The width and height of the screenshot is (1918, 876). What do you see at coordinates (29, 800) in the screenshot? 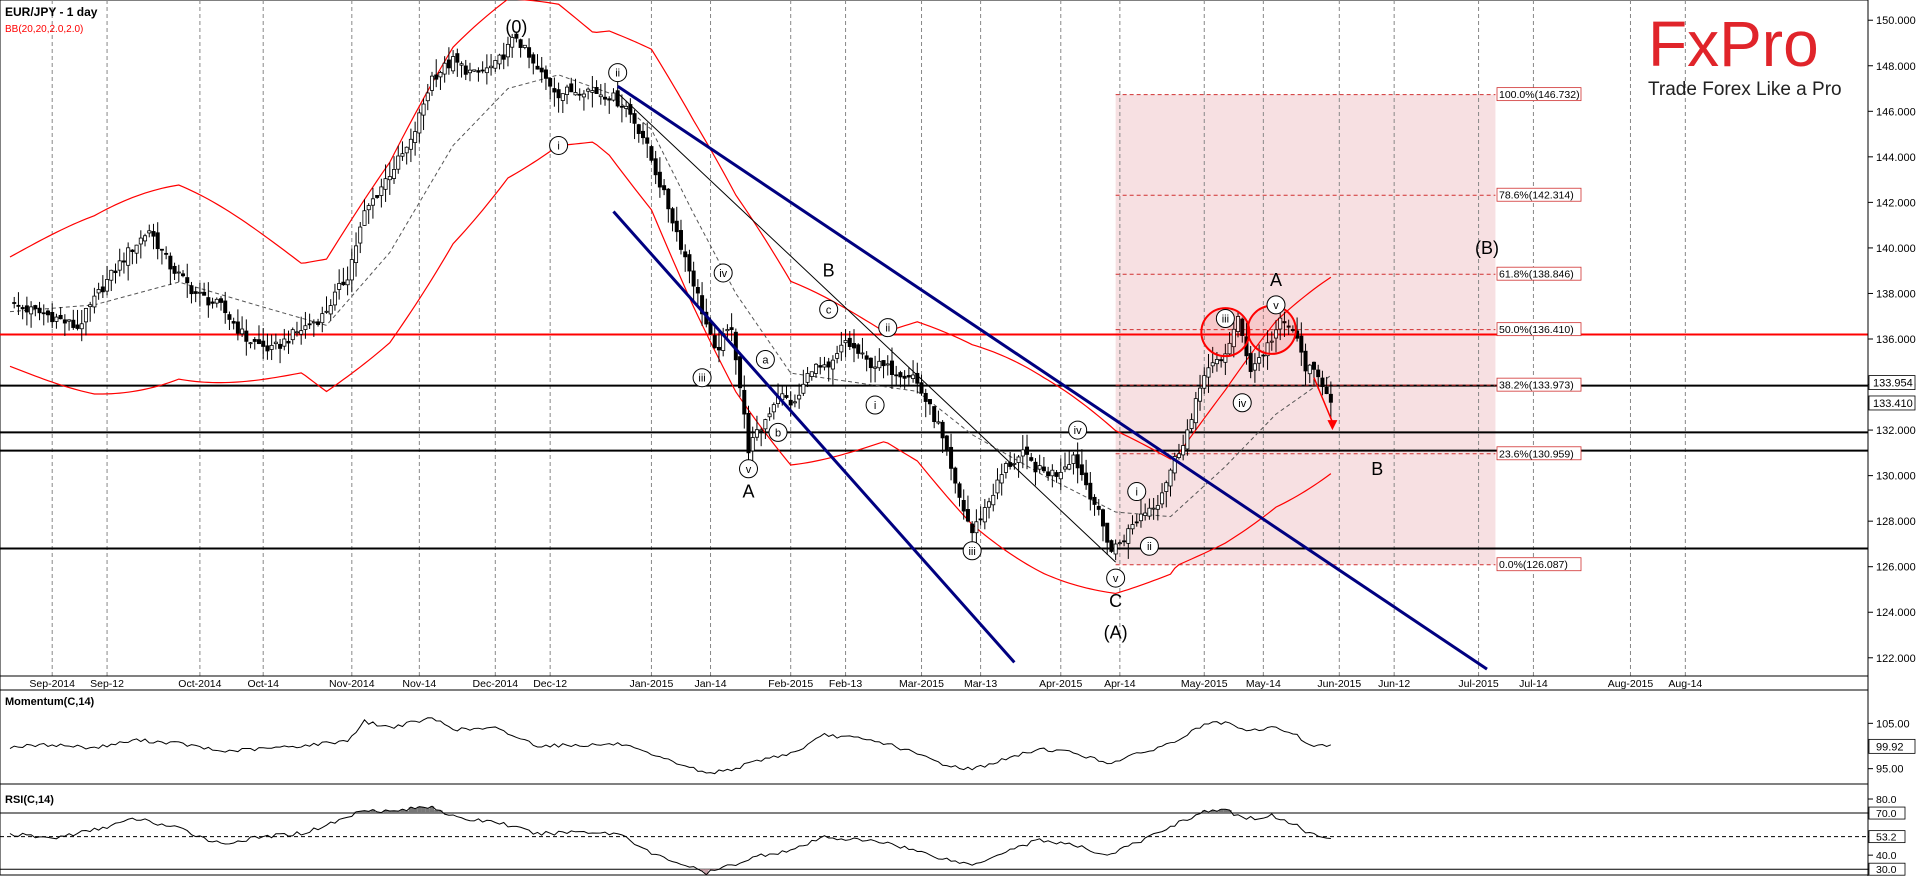
I see `rsi-label: RSI(C,14)` at bounding box center [29, 800].